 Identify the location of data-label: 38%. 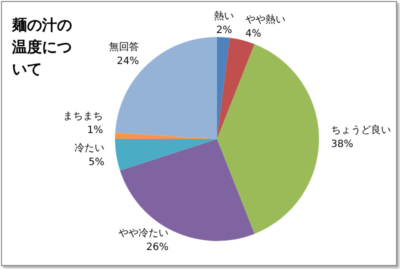
(342, 144).